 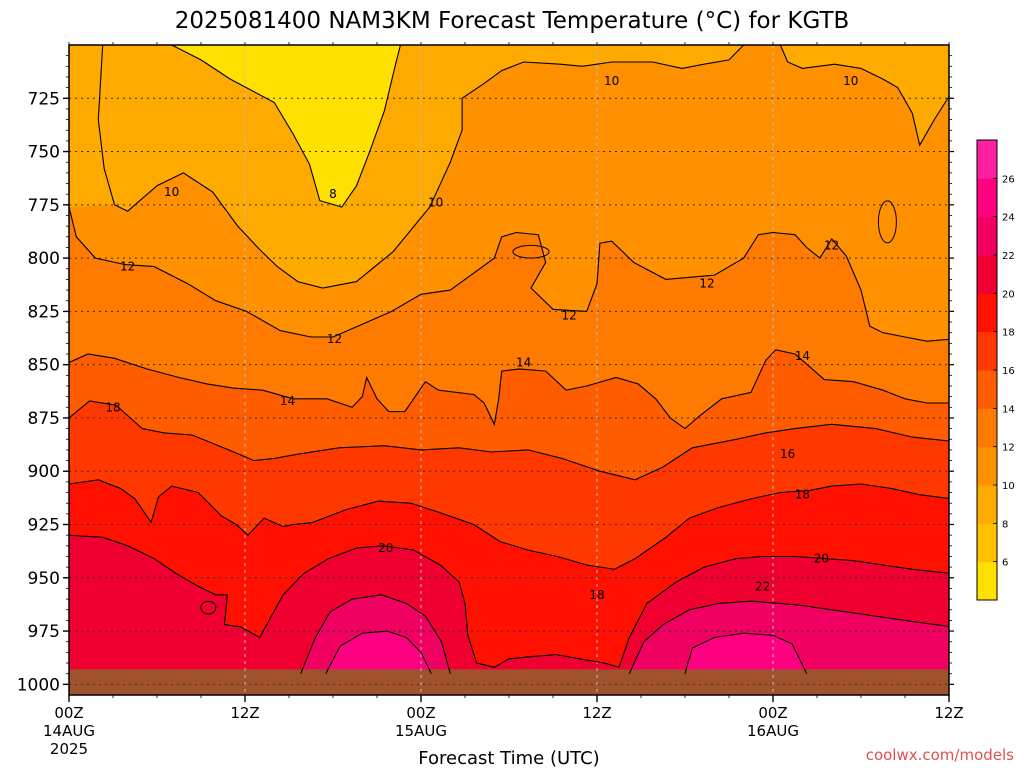 I want to click on terrain-below-ground, so click(x=509, y=682).